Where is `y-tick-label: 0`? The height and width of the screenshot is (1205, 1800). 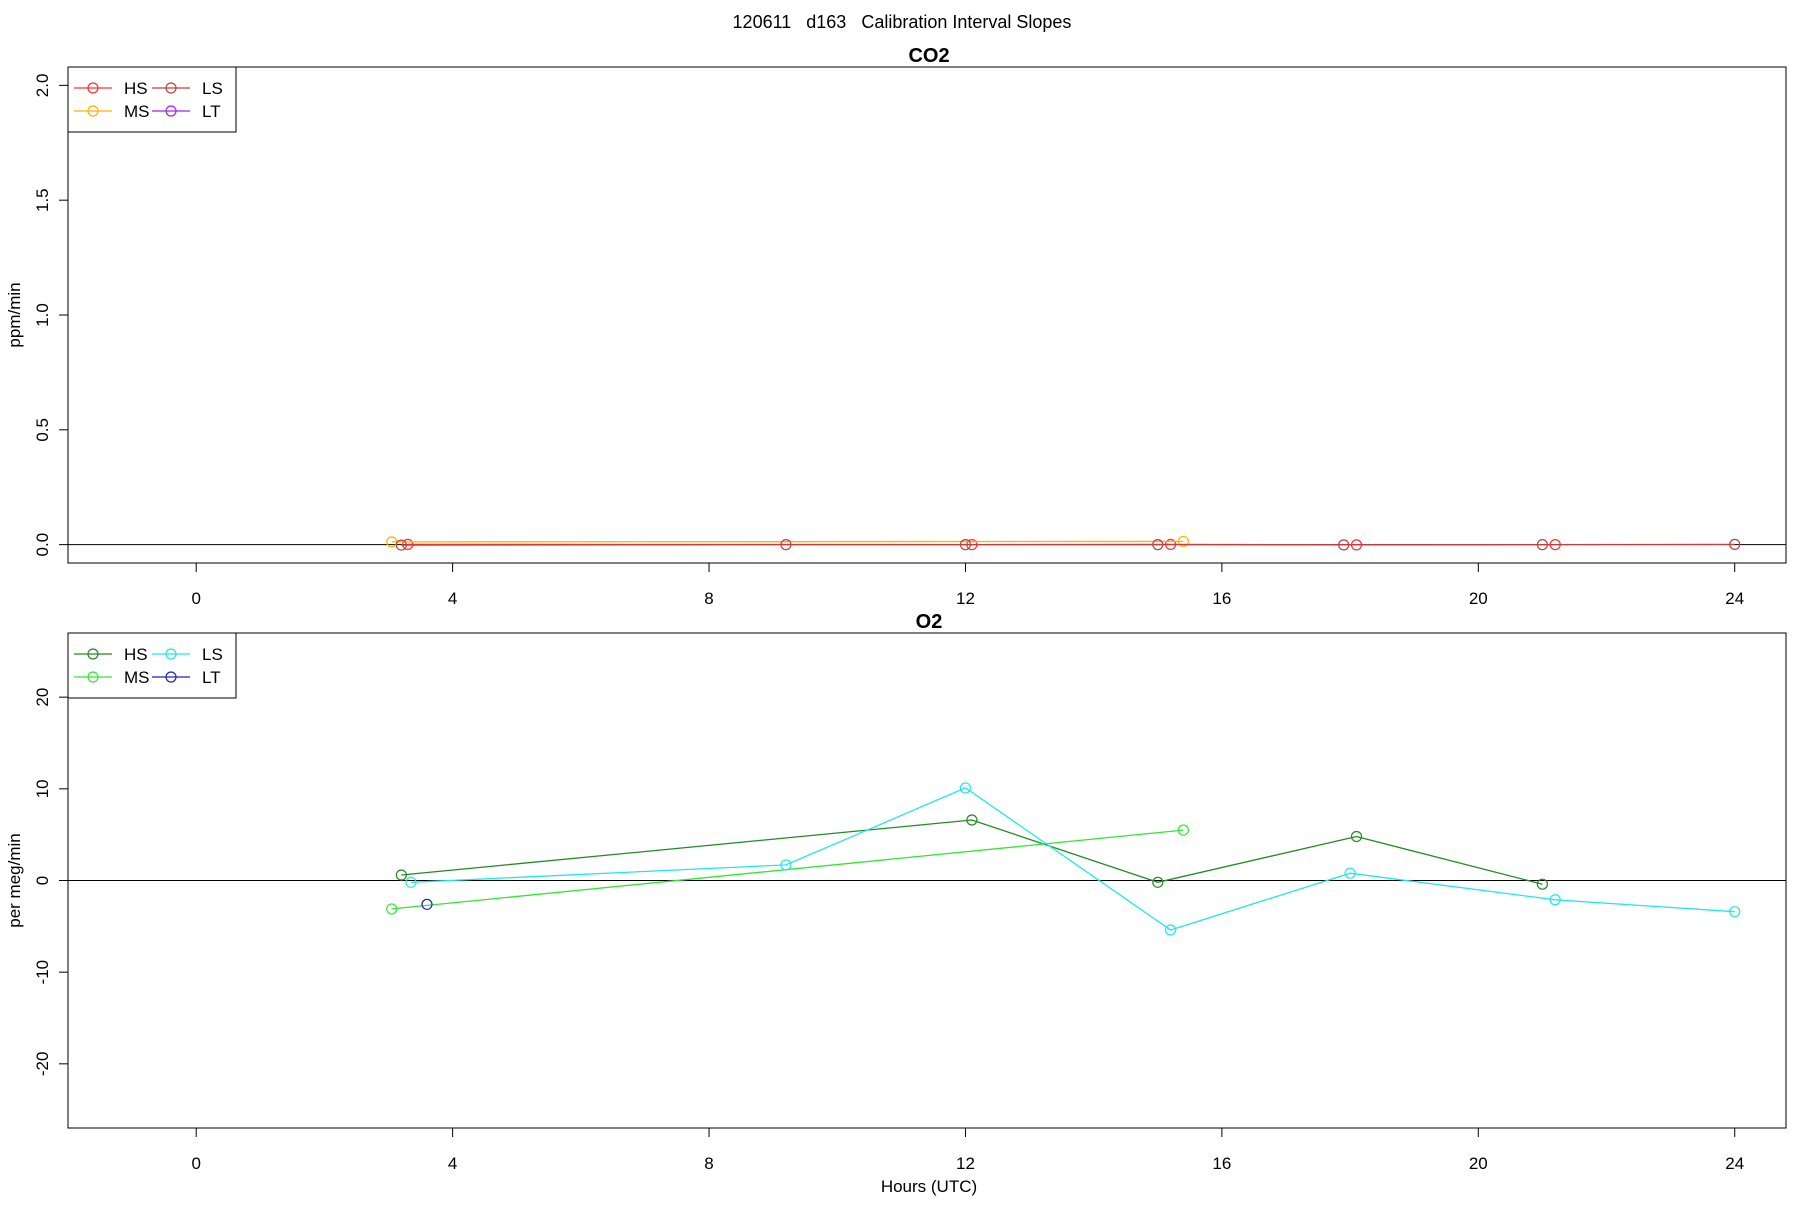
y-tick-label: 0 is located at coordinates (42, 880).